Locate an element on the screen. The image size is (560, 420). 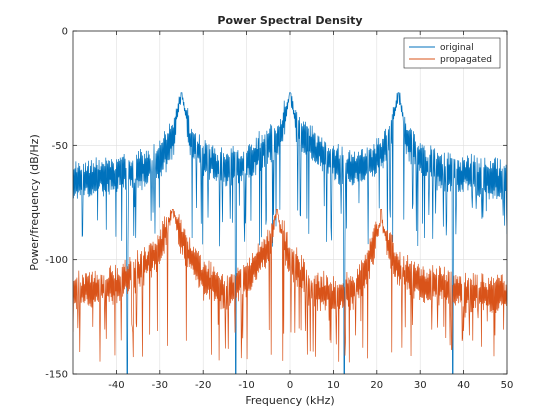
y-tick-label: -150 is located at coordinates (56, 375).